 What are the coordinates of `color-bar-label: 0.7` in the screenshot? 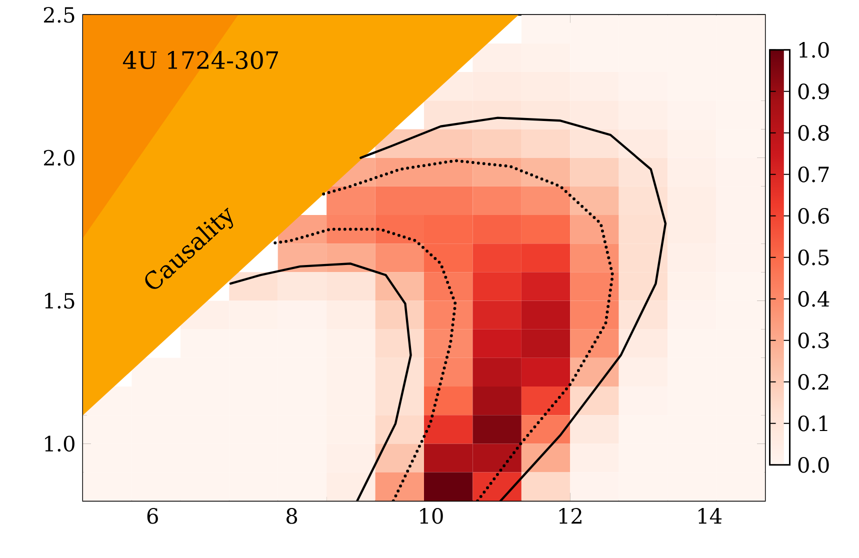 It's located at (813, 174).